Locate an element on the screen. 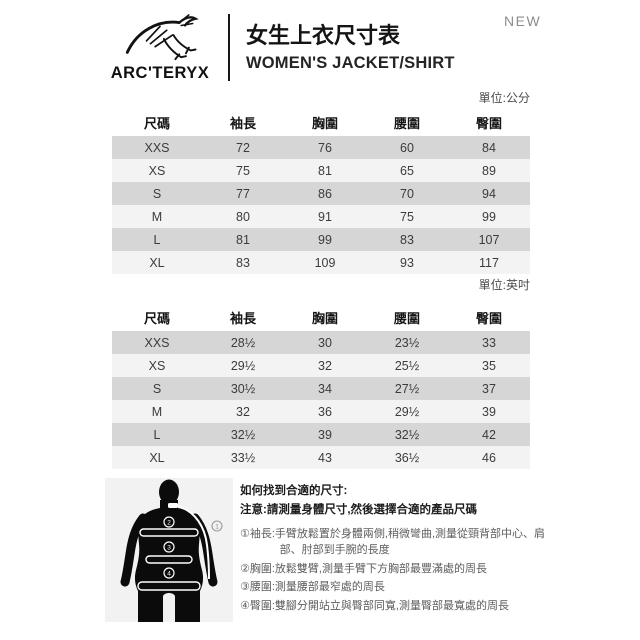  table-cell: 34 is located at coordinates (325, 388).